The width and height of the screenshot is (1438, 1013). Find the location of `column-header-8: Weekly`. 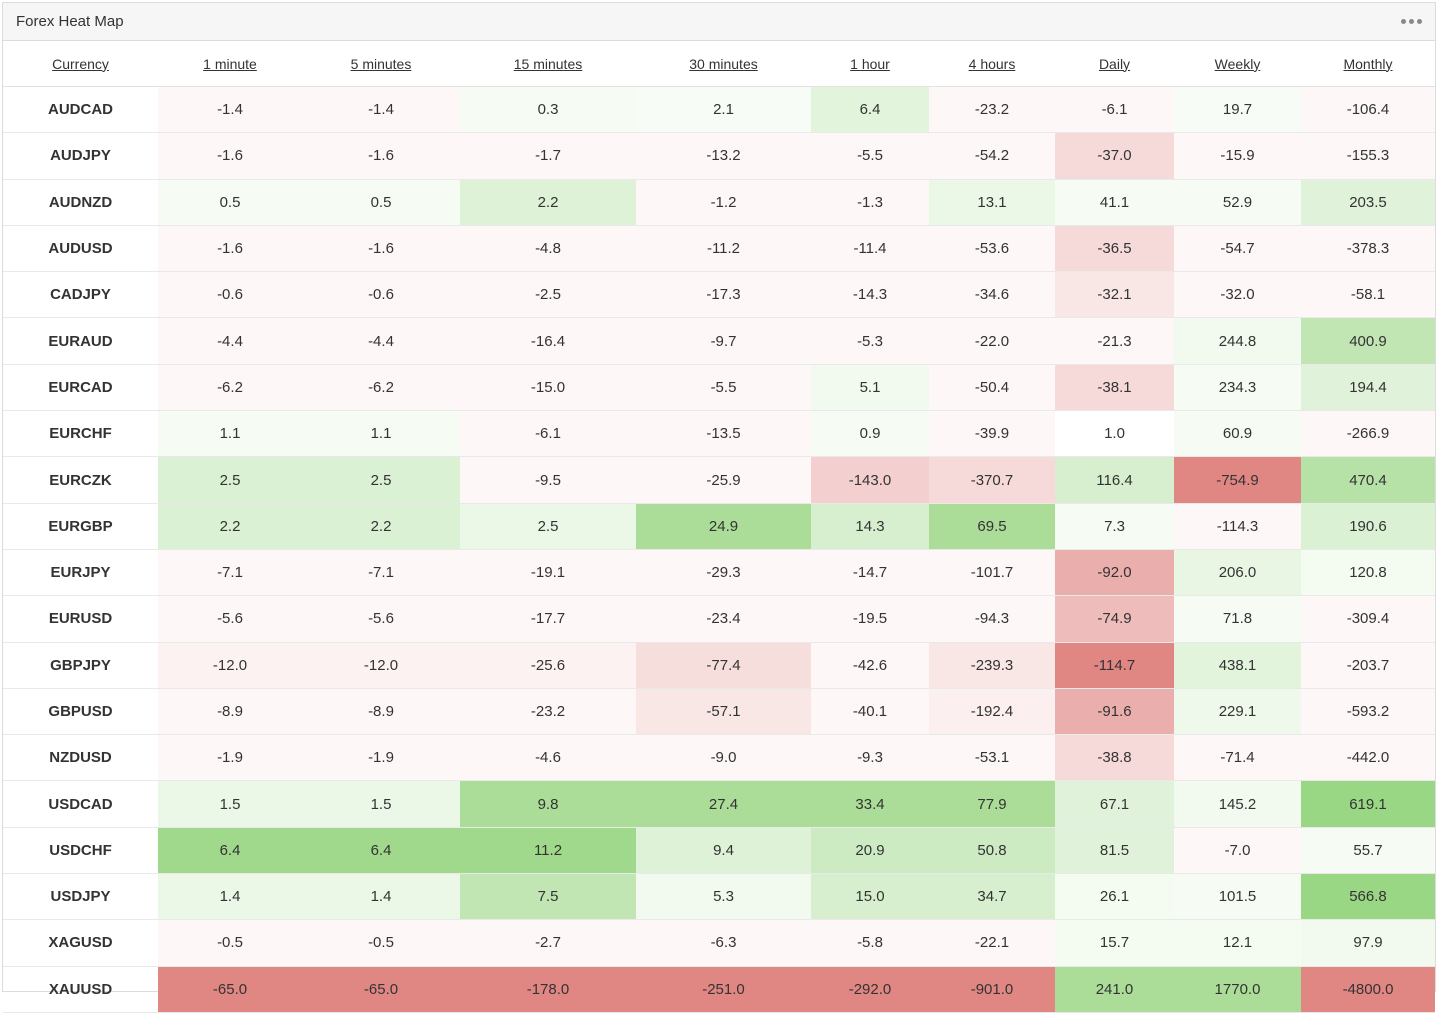

column-header-8: Weekly is located at coordinates (1237, 64).